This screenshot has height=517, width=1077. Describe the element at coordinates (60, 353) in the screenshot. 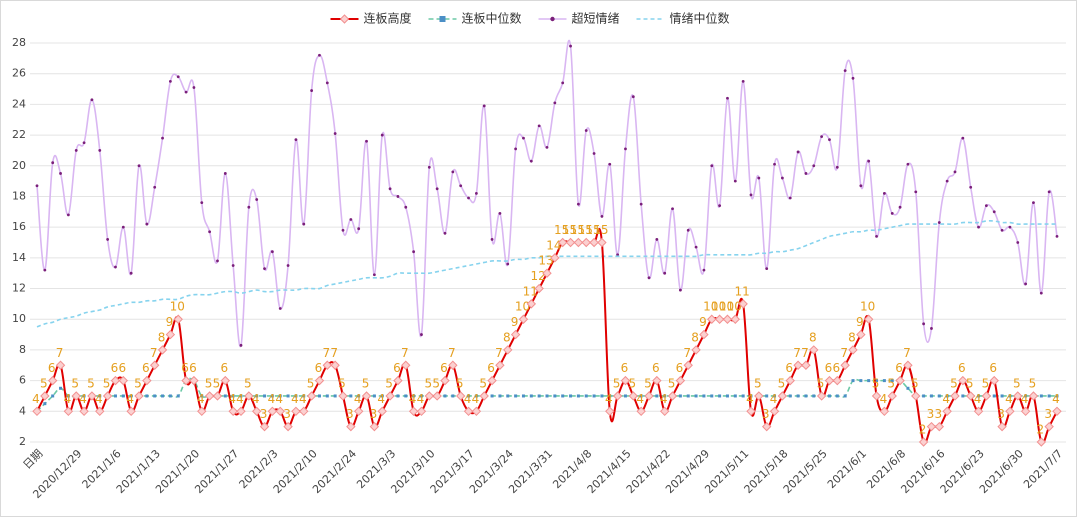

I see `data-label: 7` at that location.